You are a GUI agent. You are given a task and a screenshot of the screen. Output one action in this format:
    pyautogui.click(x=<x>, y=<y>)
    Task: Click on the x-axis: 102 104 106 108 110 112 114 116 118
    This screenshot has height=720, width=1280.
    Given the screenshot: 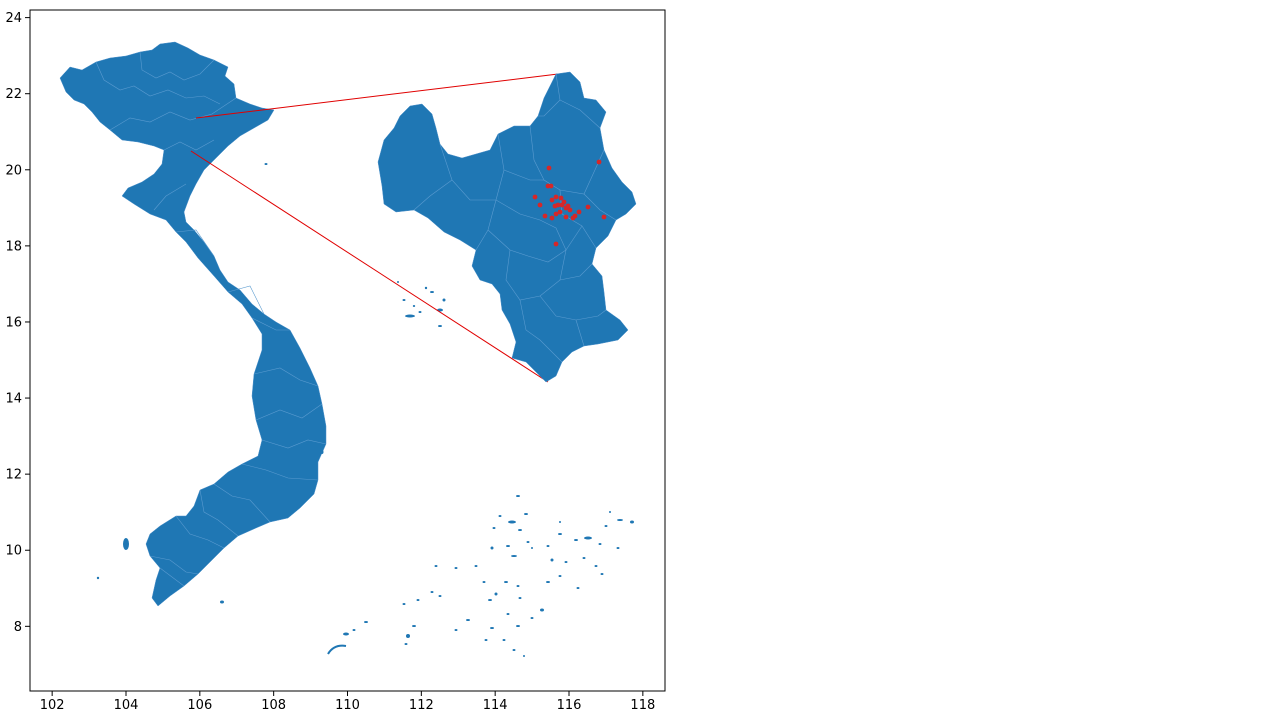 What is the action you would take?
    pyautogui.click(x=347, y=702)
    